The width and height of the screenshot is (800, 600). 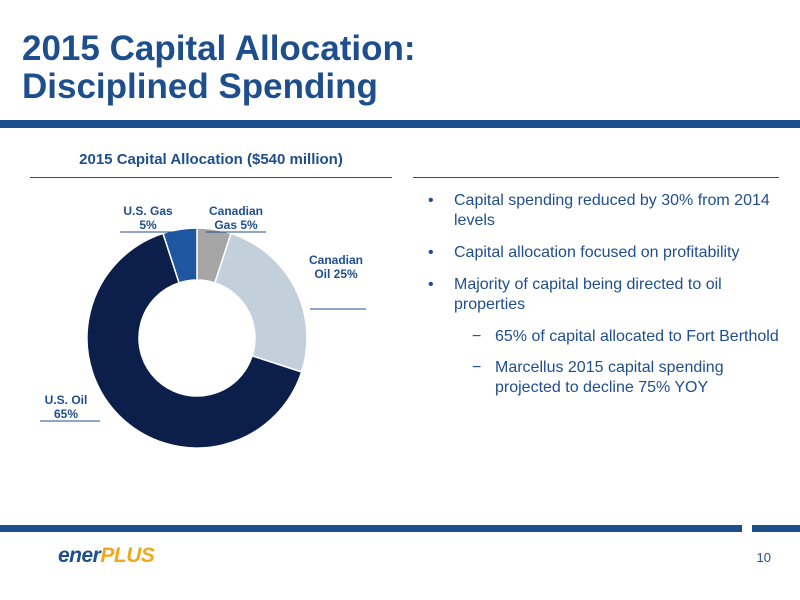 What do you see at coordinates (127, 555) in the screenshot?
I see `logo-text-plus: PLUS` at bounding box center [127, 555].